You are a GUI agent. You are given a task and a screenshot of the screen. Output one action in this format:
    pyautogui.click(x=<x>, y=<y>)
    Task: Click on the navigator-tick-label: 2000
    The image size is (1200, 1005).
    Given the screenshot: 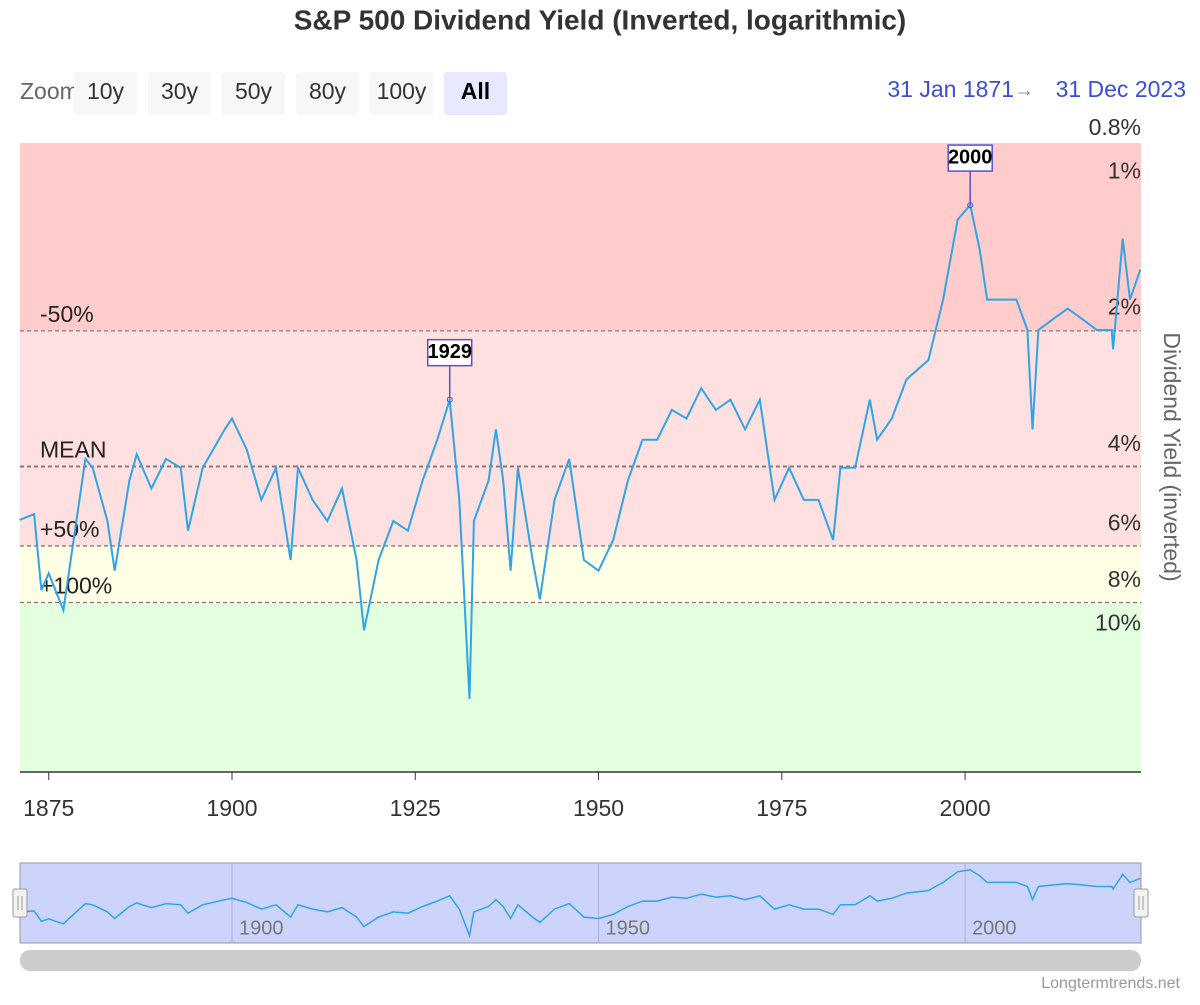 What is the action you would take?
    pyautogui.click(x=994, y=928)
    